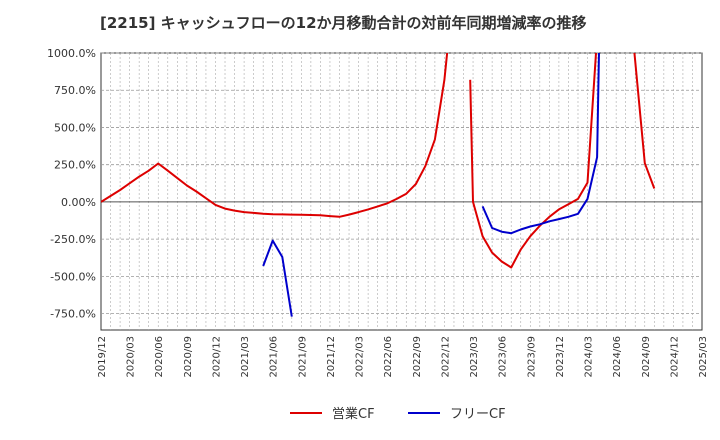 Image resolution: width=720 pixels, height=440 pixels. Describe the element at coordinates (274, 357) in the screenshot. I see `x-tick-label: 2021/06` at that location.